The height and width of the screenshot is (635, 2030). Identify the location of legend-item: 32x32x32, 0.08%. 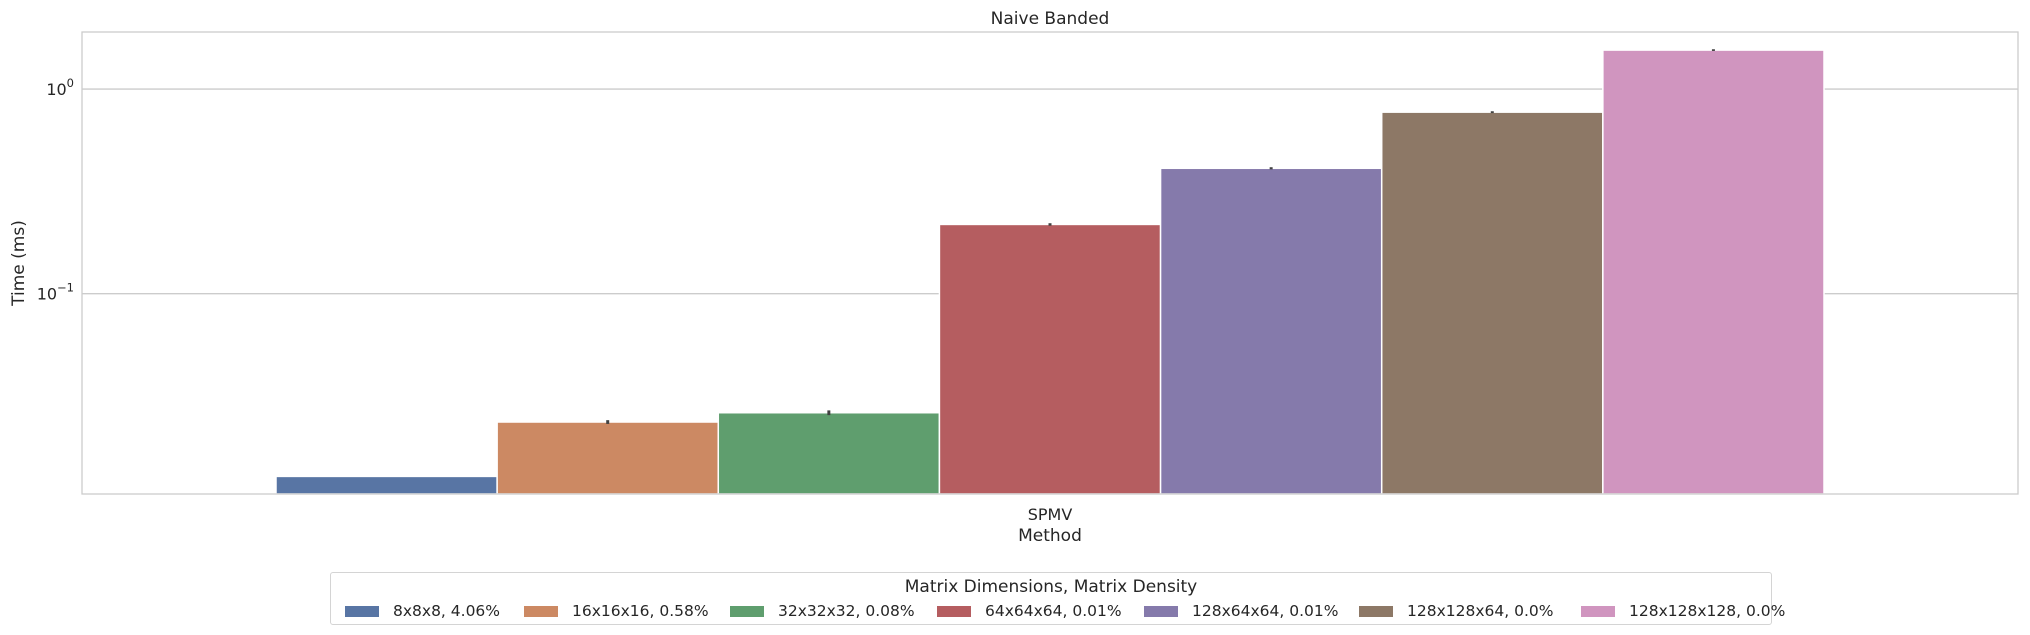
(822, 611).